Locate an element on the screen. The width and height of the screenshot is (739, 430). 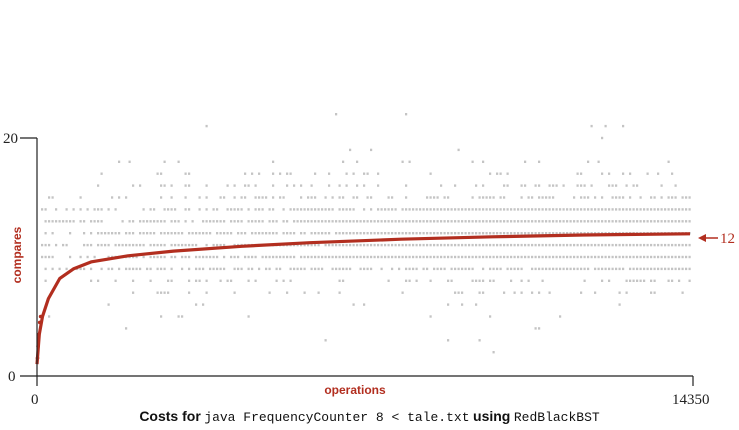
average-point is located at coordinates (39, 322).